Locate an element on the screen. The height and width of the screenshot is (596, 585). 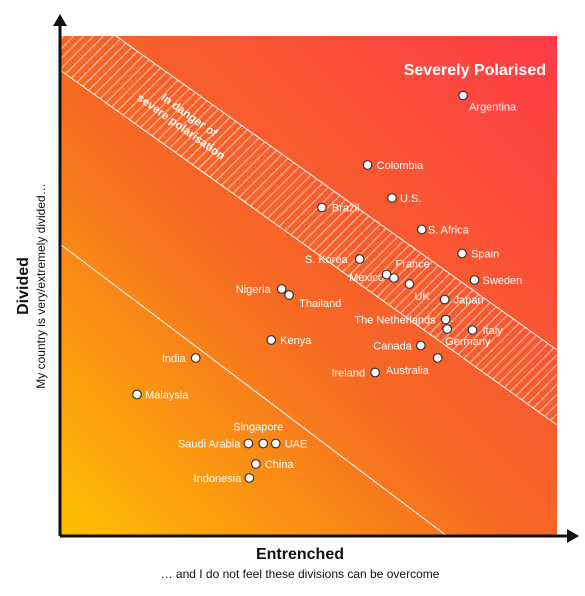
label-colombia: Colombia is located at coordinates (400, 166).